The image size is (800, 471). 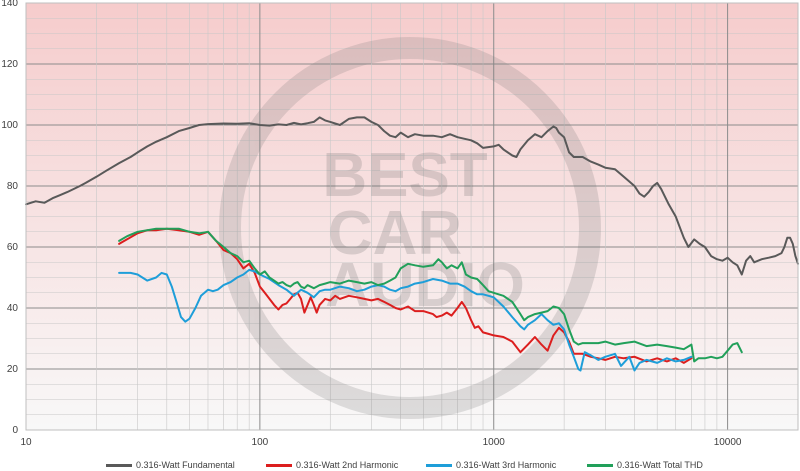 I want to click on y-tick-label: 100, so click(x=9, y=125).